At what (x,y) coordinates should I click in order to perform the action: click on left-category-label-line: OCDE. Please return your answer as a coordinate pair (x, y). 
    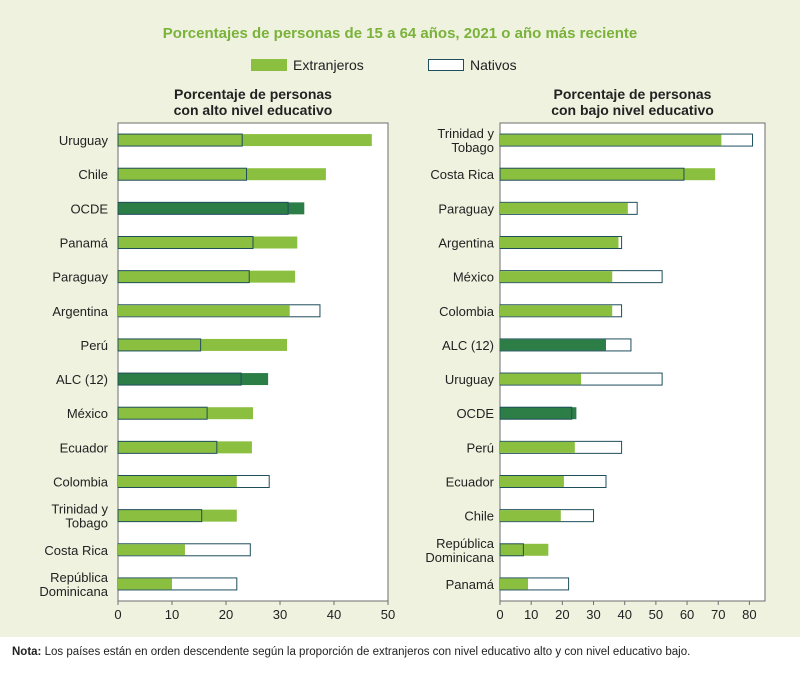
    Looking at the image, I should click on (89, 208).